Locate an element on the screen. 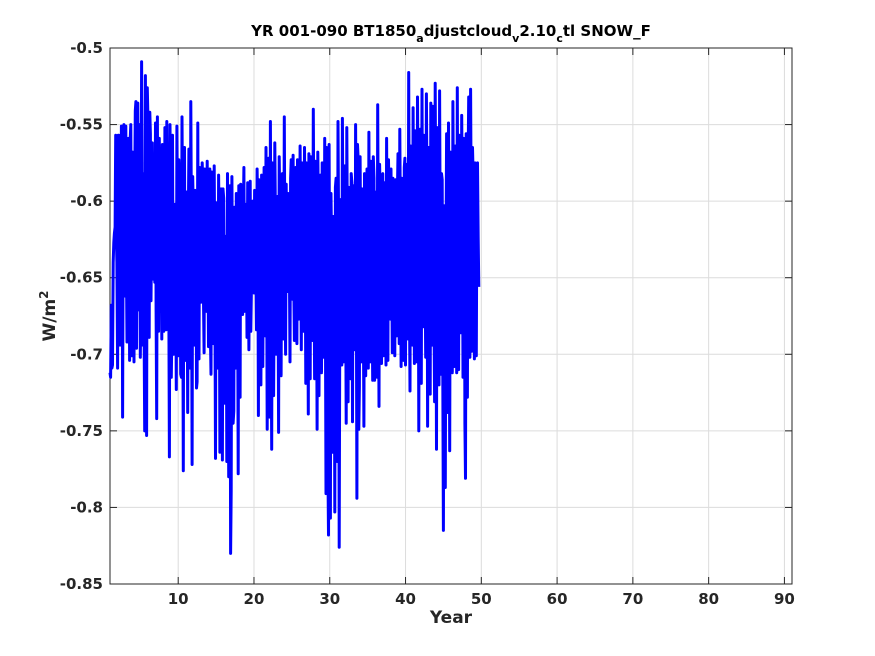  y-axis-label: W/m2 is located at coordinates (48, 315).